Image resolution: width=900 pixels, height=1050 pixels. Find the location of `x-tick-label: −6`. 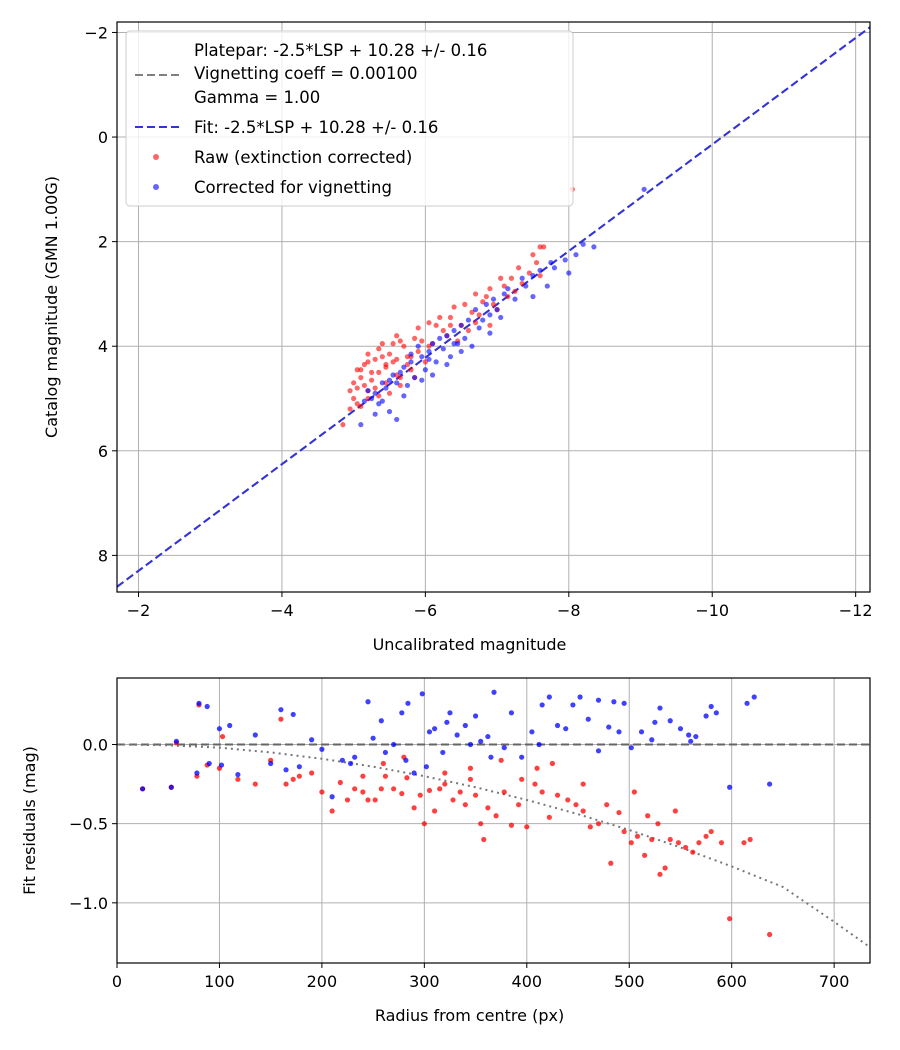

x-tick-label: −6 is located at coordinates (426, 610).